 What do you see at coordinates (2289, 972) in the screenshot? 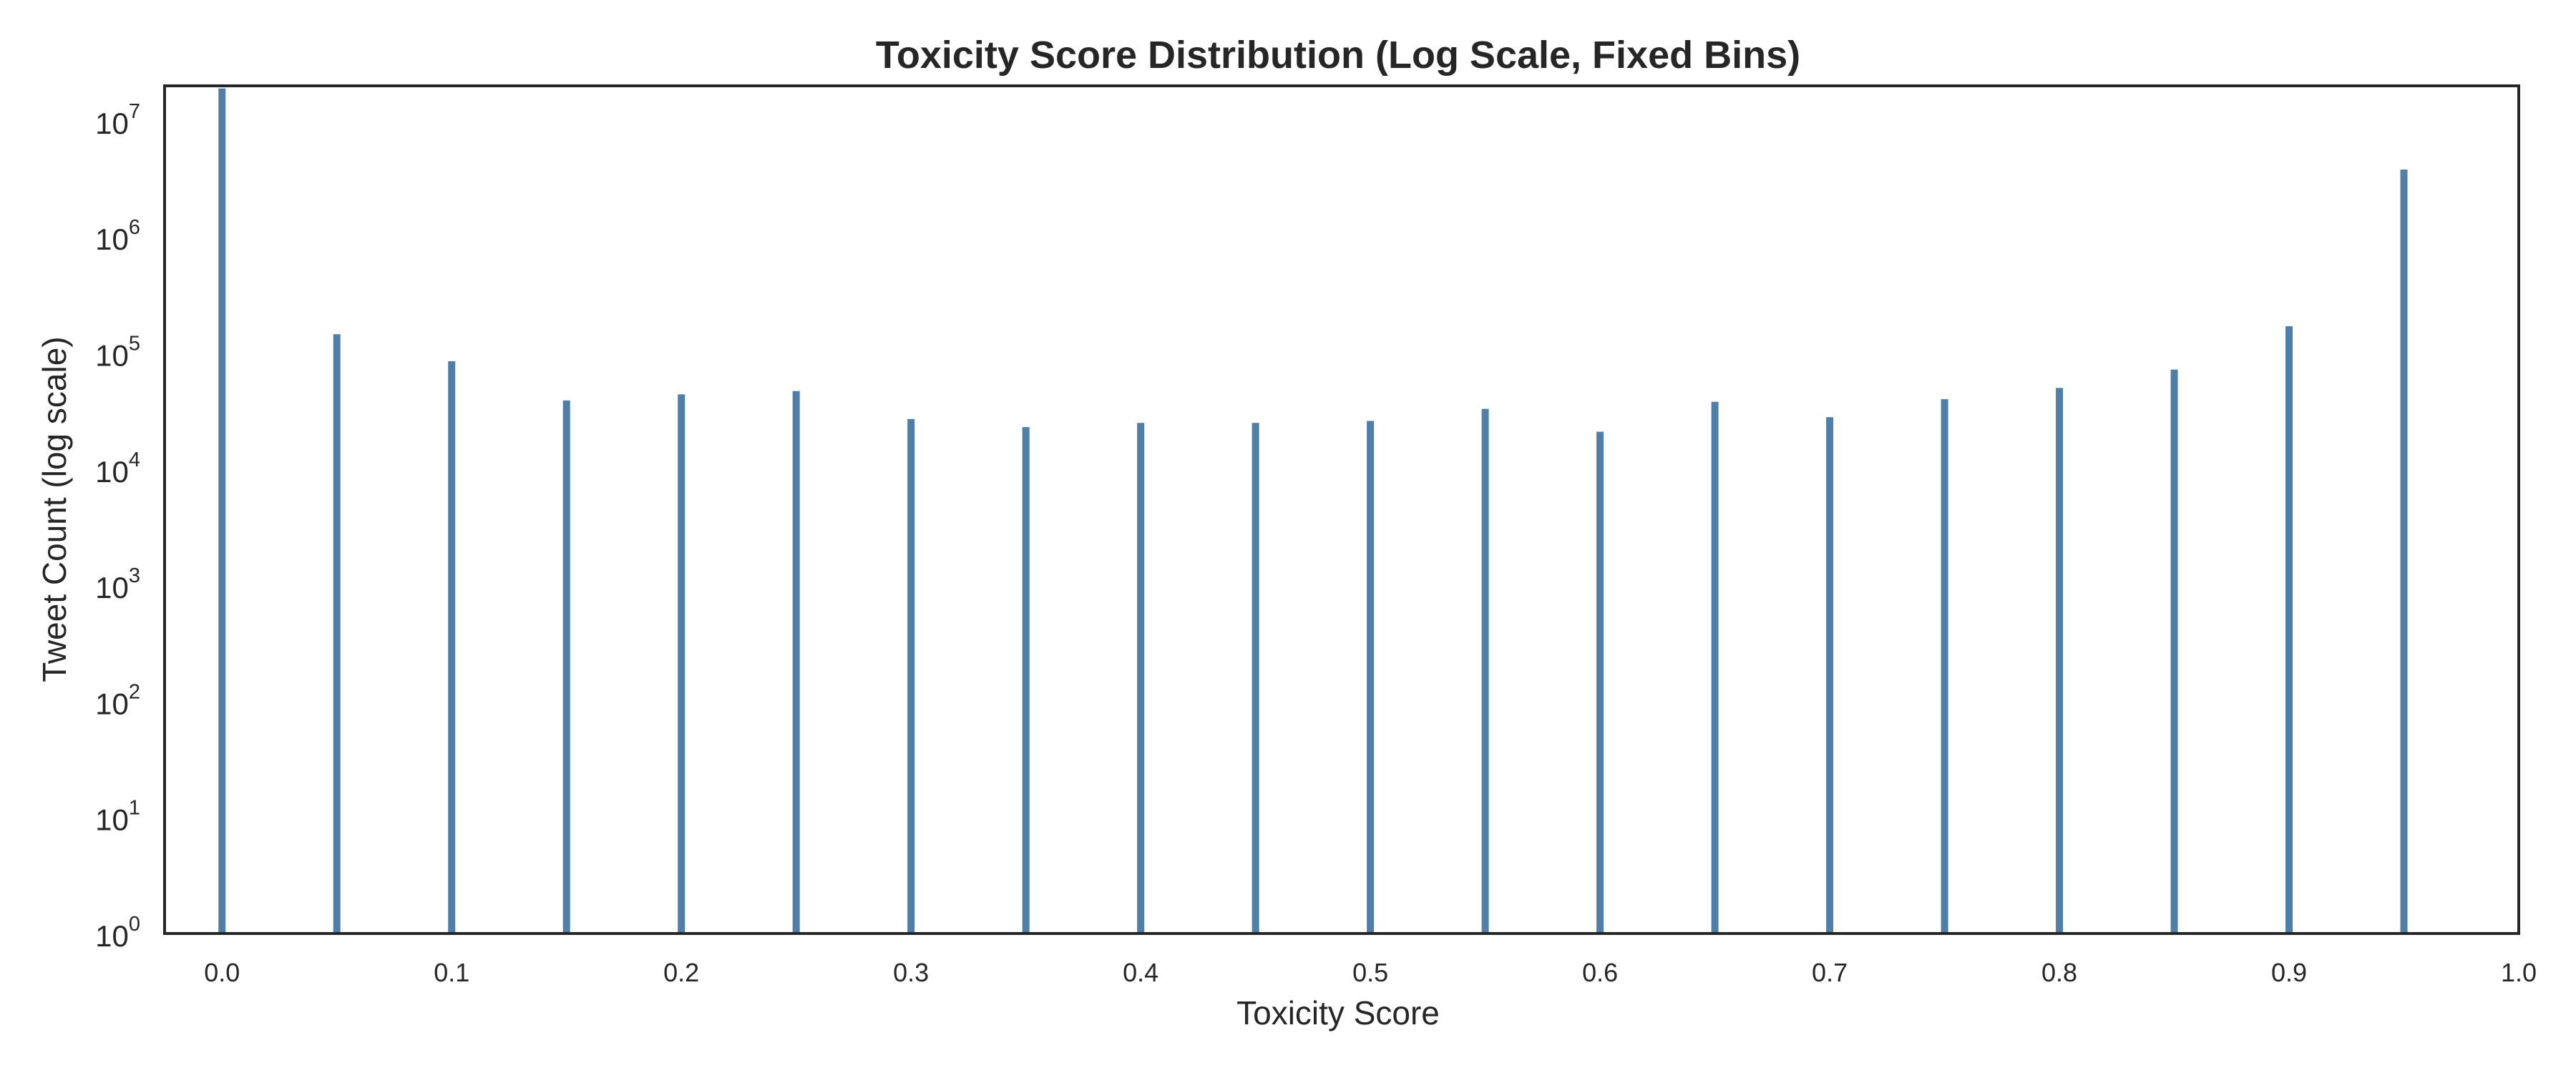
I see `x-tick-label: 0.9` at bounding box center [2289, 972].